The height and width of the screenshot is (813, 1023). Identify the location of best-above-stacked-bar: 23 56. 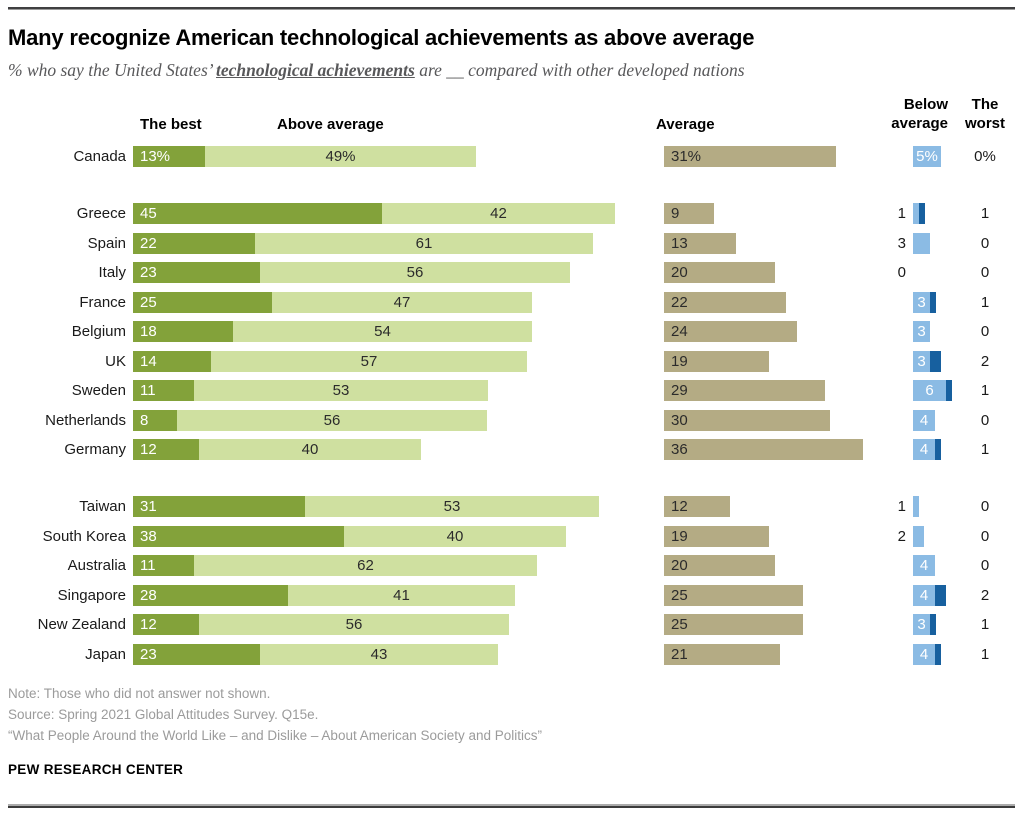
(351, 272).